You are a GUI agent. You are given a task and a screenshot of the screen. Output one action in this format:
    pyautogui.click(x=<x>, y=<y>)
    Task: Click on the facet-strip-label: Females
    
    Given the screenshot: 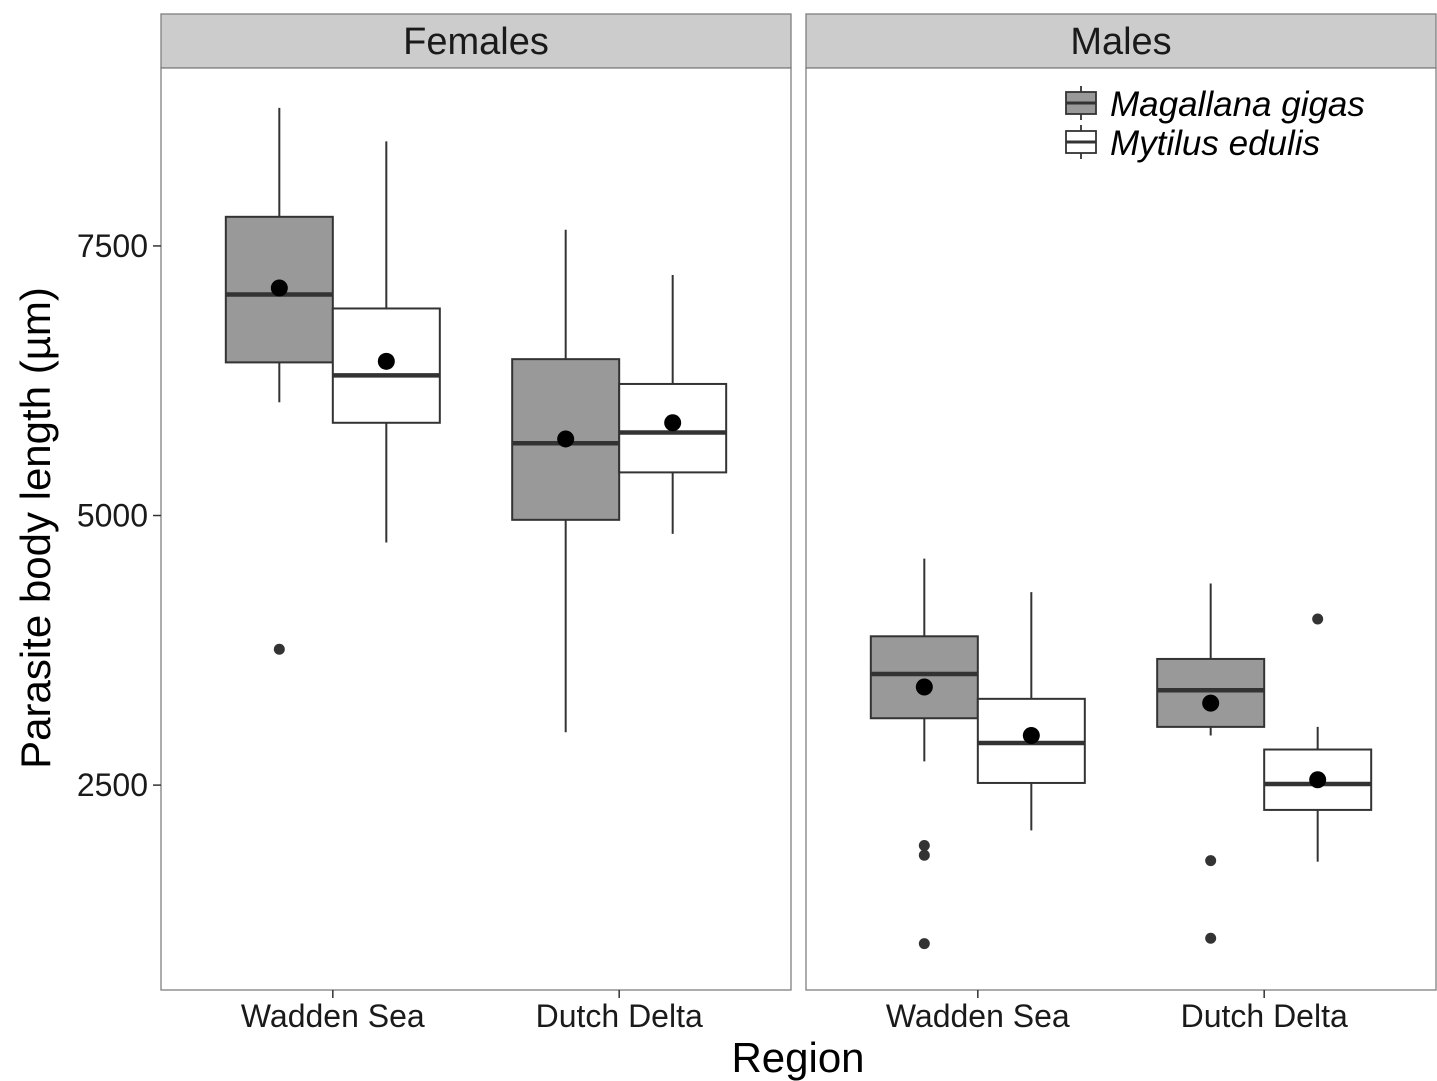 What is the action you would take?
    pyautogui.click(x=476, y=42)
    